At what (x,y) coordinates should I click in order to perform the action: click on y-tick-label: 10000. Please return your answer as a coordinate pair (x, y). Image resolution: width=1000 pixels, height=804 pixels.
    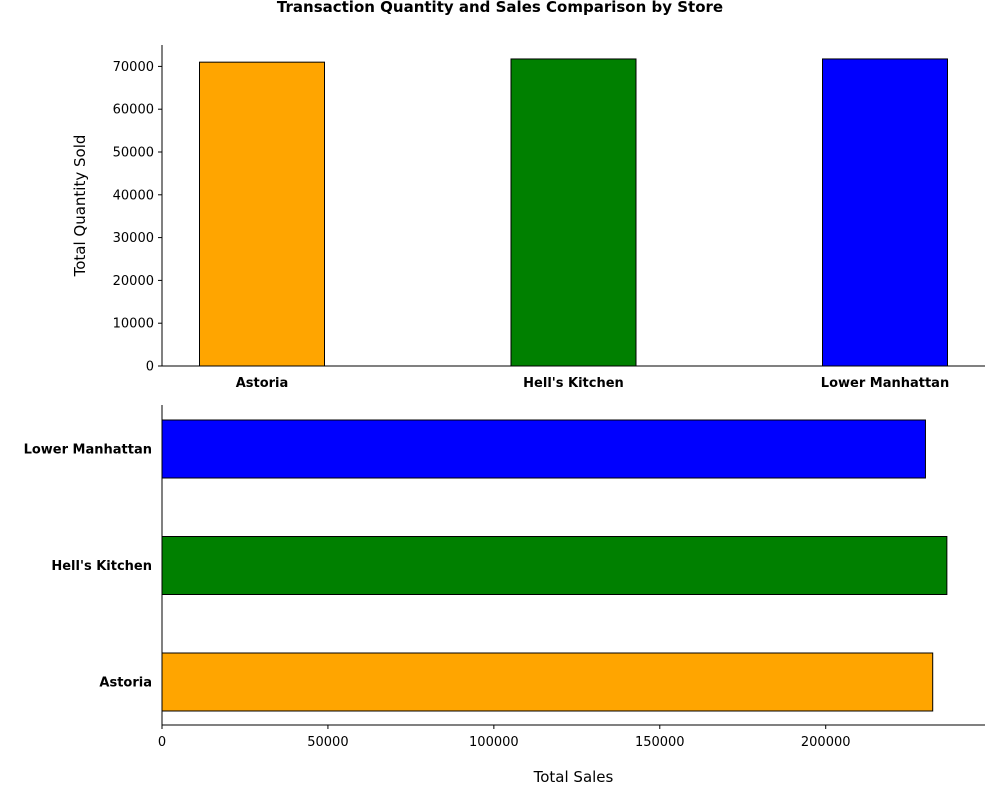
    Looking at the image, I should click on (133, 324).